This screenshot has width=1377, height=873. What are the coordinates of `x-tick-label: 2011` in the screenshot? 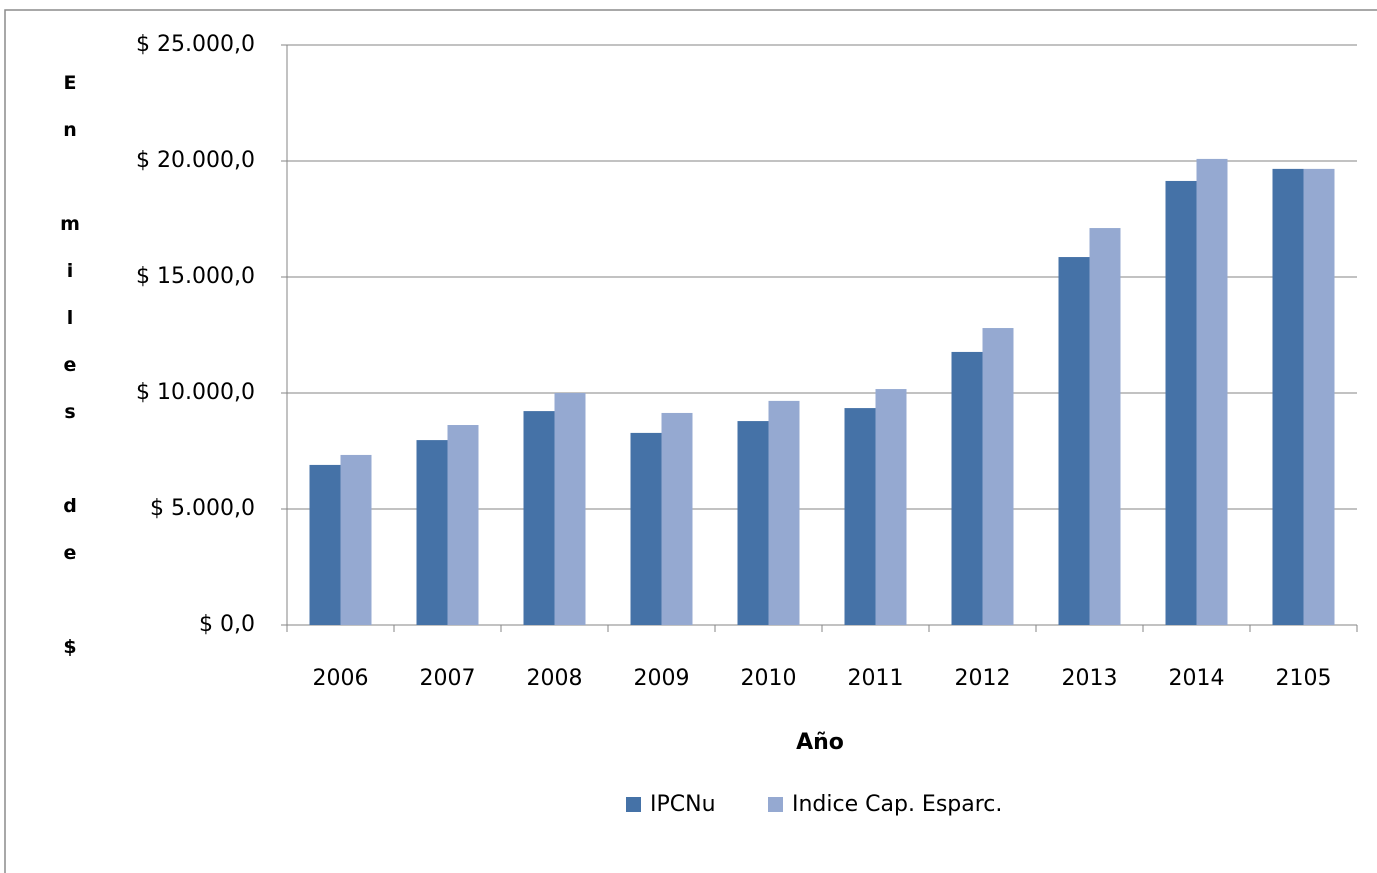 It's located at (876, 678).